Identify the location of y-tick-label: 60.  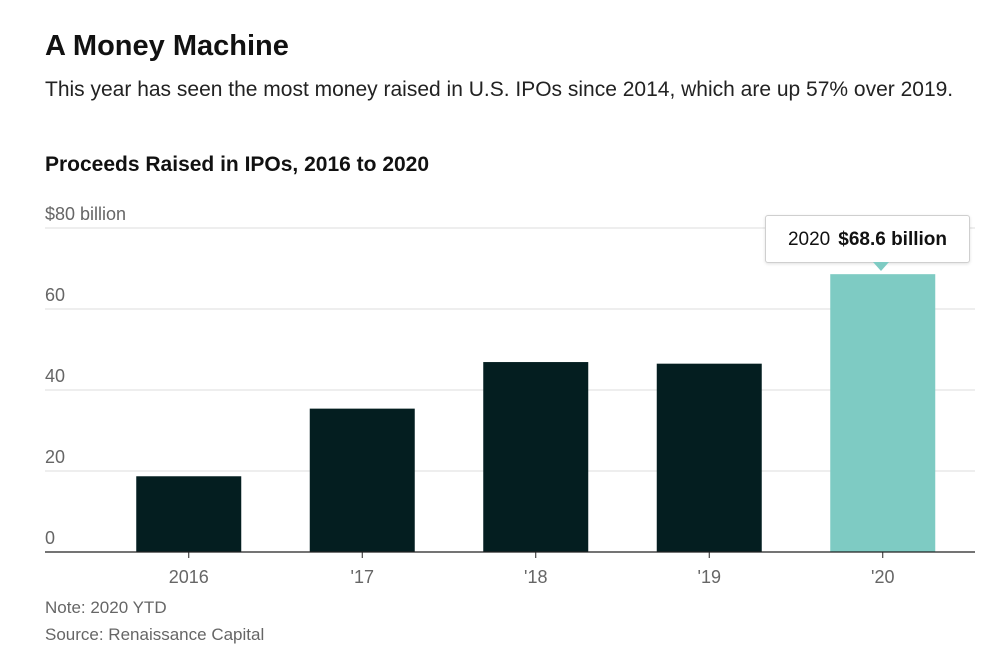
(55, 295).